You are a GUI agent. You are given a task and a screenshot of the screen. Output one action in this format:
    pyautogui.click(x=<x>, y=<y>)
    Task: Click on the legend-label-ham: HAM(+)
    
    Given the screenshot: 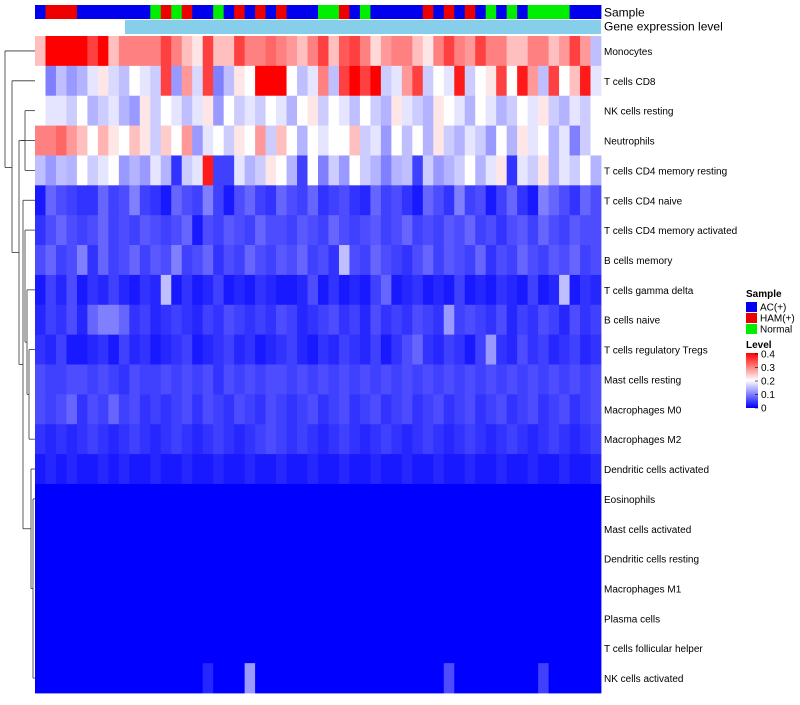 What is the action you would take?
    pyautogui.click(x=777, y=319)
    